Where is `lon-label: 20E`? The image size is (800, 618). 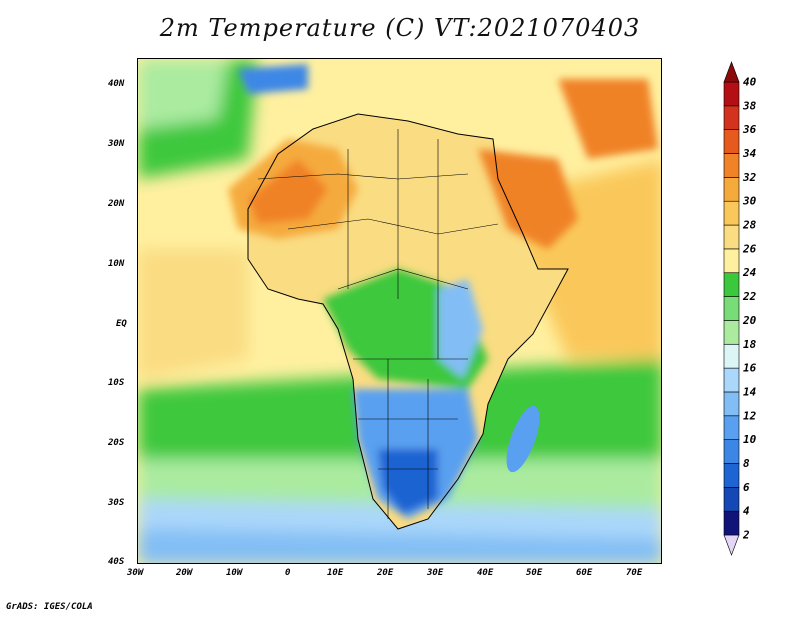 lon-label: 20E is located at coordinates (385, 573).